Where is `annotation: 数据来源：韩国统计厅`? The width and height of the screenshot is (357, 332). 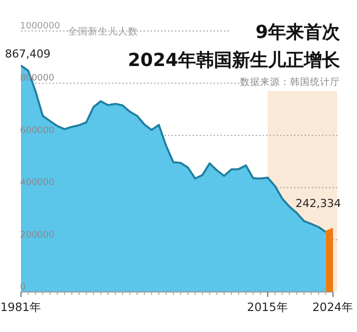
annotation: 数据来源：韩国统计厅 is located at coordinates (290, 82).